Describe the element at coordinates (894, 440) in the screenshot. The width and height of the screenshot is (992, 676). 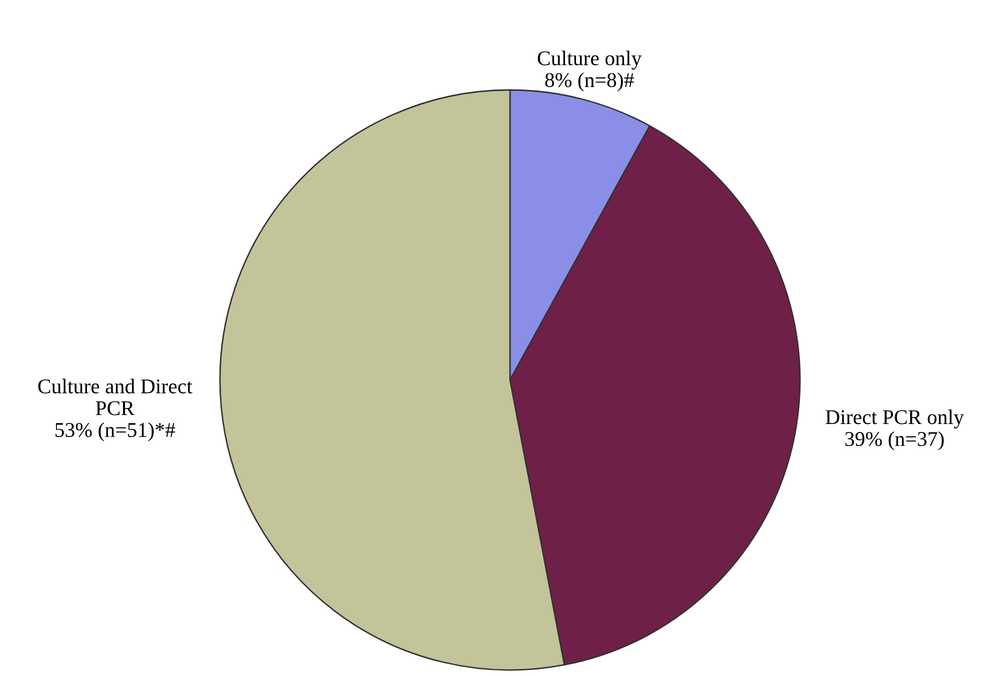
I see `data-label: 39% (n=37)` at that location.